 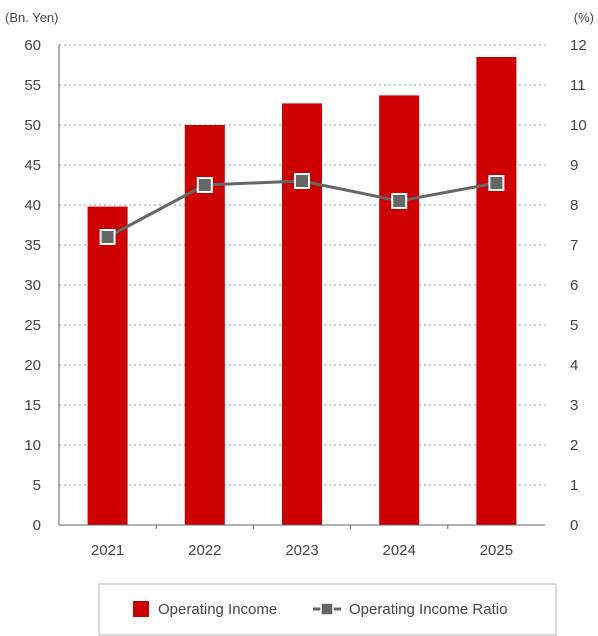 What do you see at coordinates (578, 125) in the screenshot?
I see `right-tick-label: 10` at bounding box center [578, 125].